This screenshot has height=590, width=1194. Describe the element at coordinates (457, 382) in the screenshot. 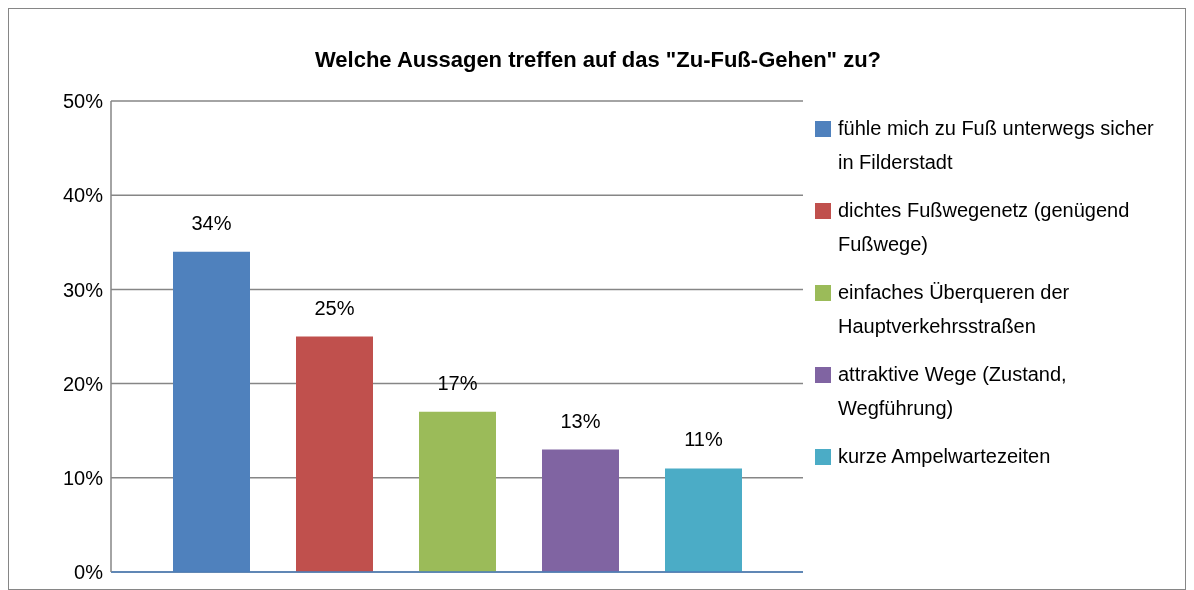

I see `data-label: 17%` at that location.